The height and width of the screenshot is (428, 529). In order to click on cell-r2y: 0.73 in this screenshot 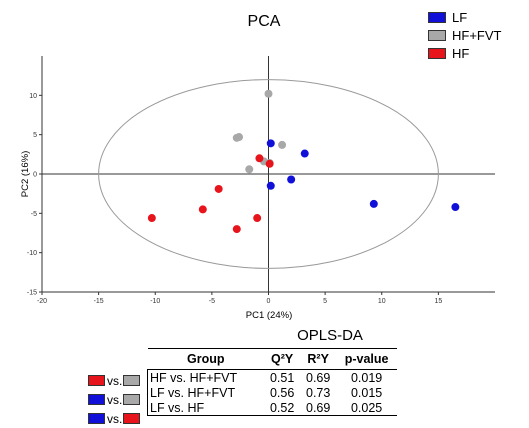, I will do `click(318, 392)`.